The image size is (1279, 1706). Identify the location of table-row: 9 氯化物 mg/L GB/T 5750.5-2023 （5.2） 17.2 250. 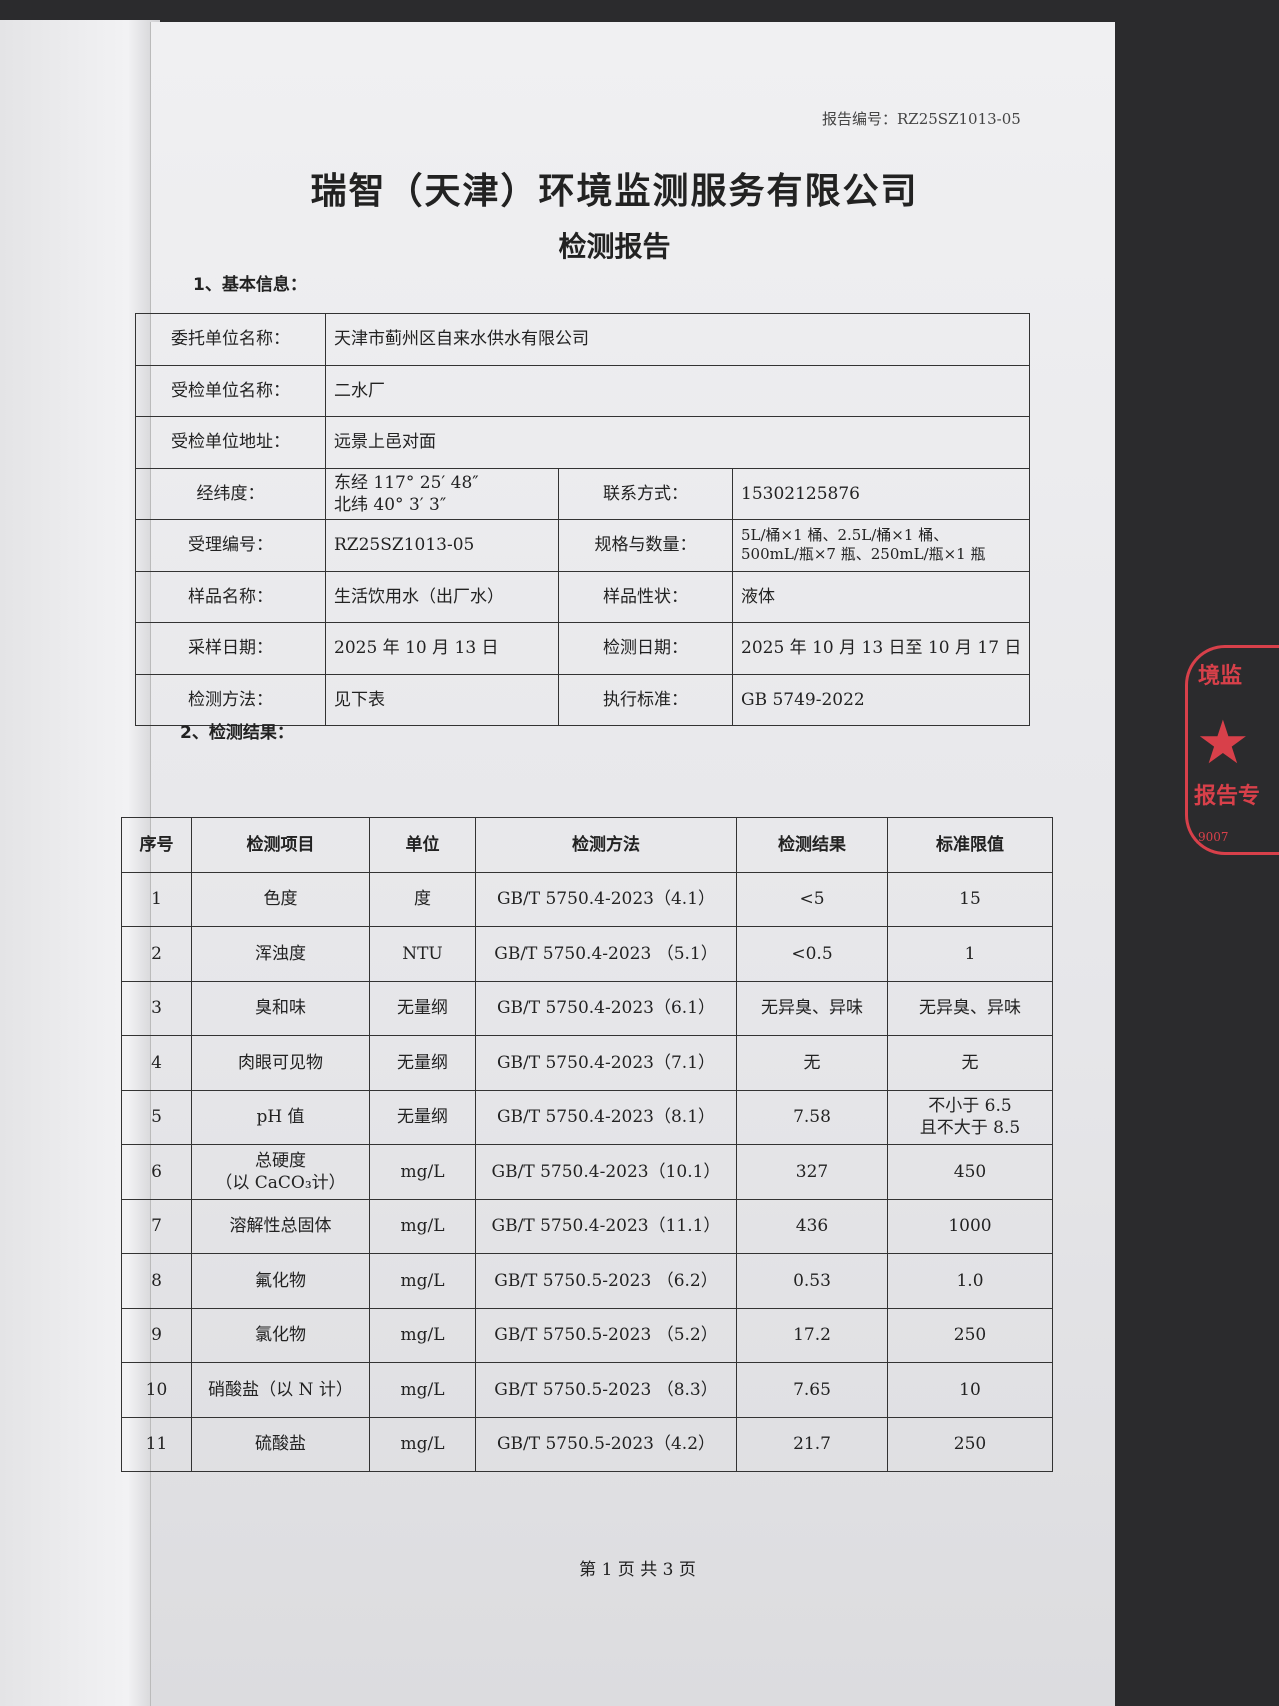
(587, 1335).